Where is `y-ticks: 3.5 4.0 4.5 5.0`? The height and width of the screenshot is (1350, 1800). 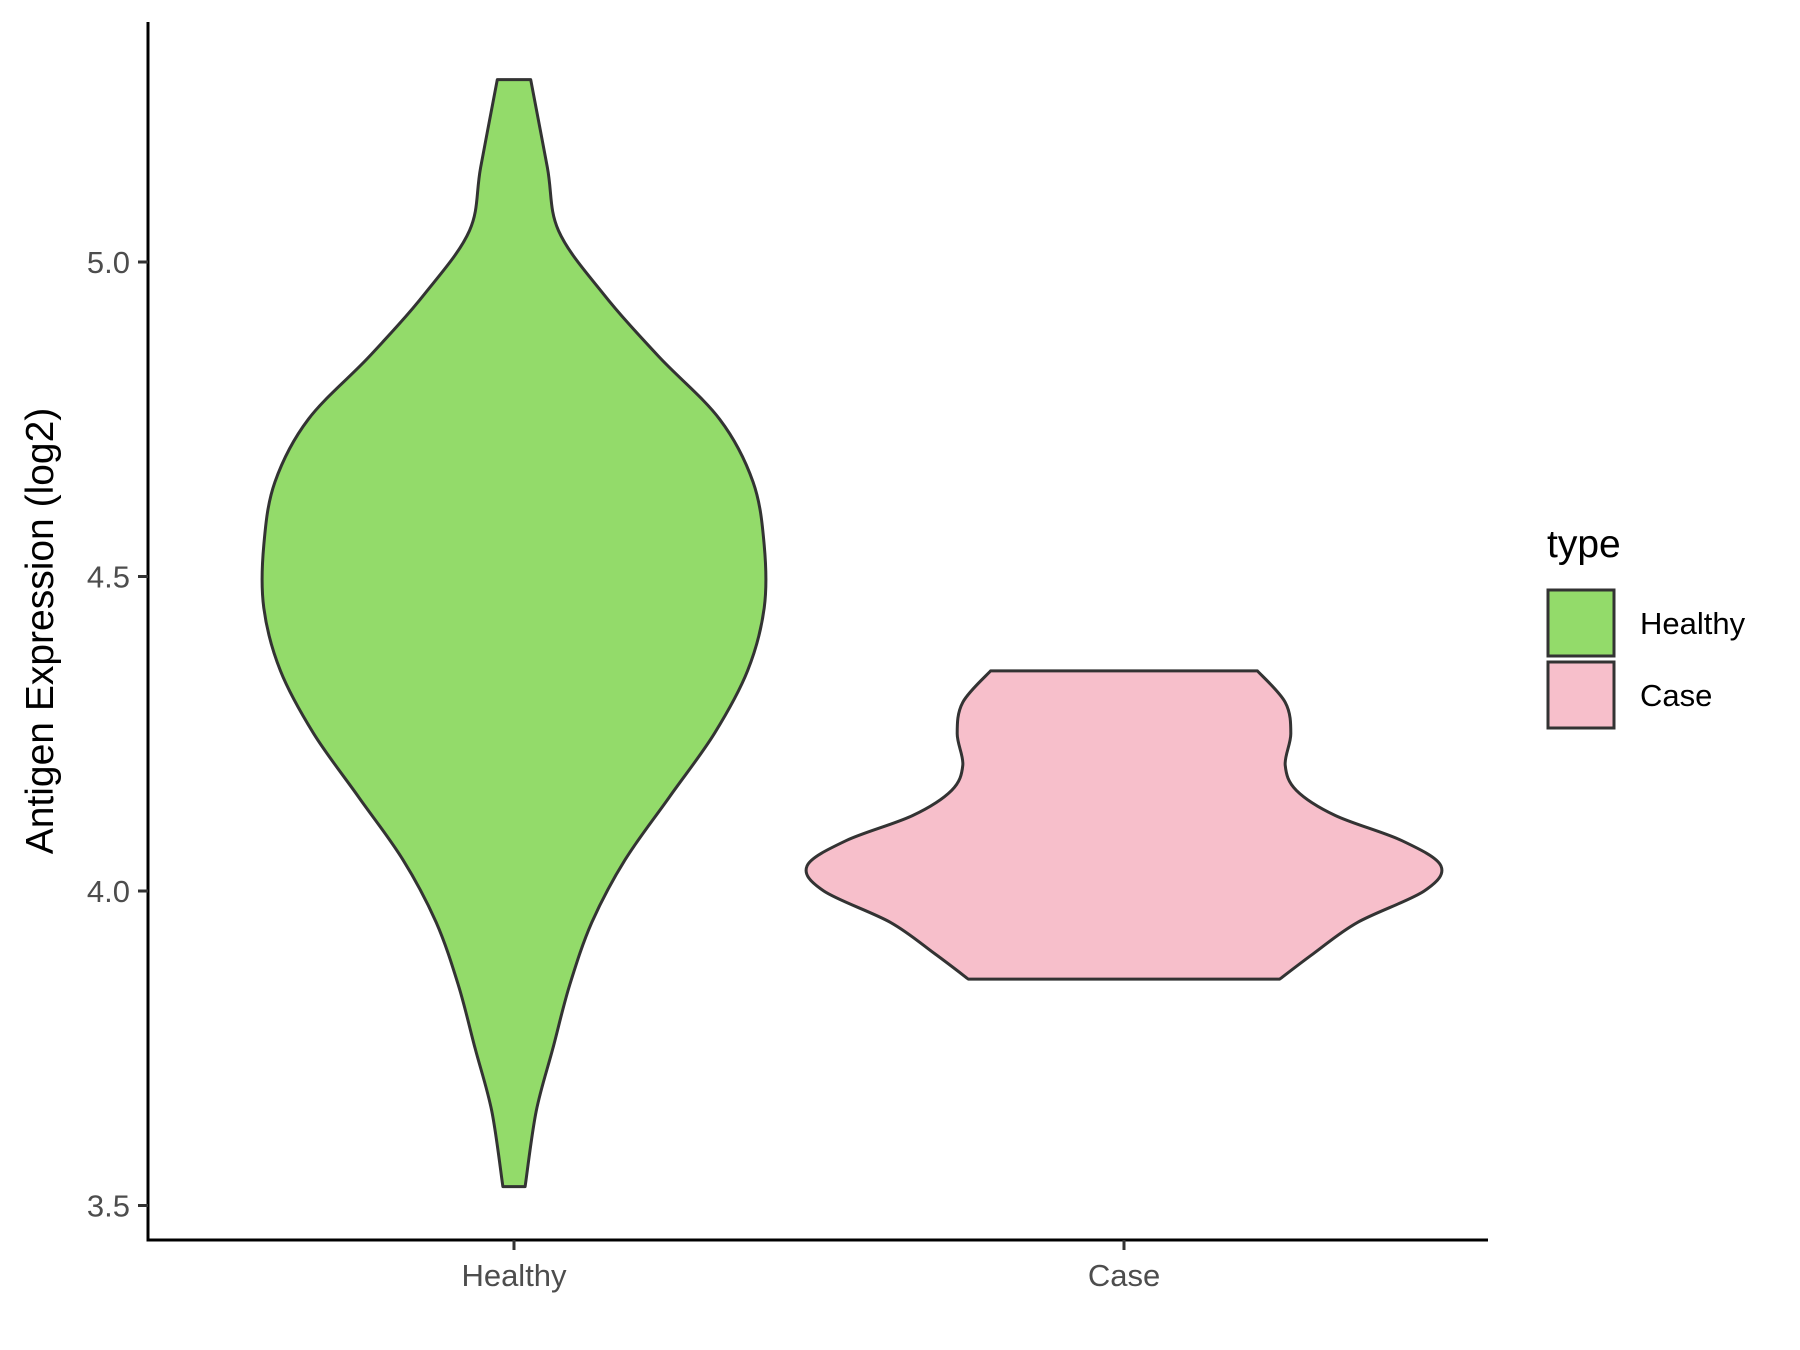 y-ticks: 3.5 4.0 4.5 5.0 is located at coordinates (117, 734).